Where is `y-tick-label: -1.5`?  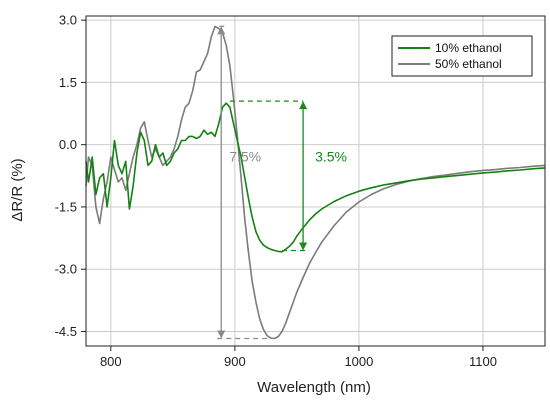
y-tick-label: -1.5 is located at coordinates (66, 206).